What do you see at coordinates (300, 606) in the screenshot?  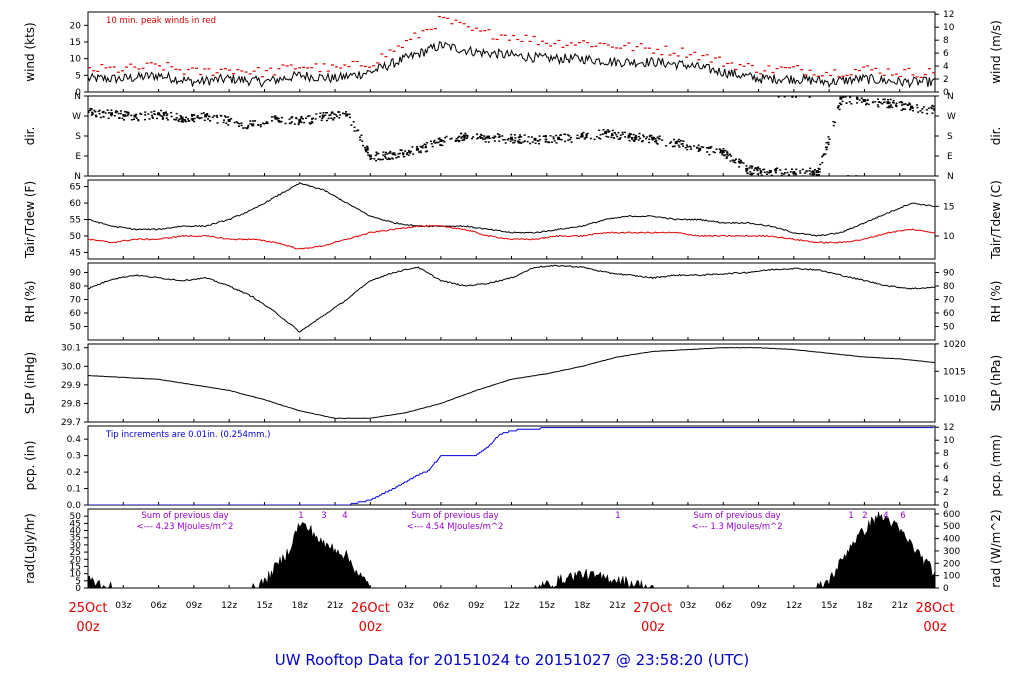 I see `hour-tick-label: 18z` at bounding box center [300, 606].